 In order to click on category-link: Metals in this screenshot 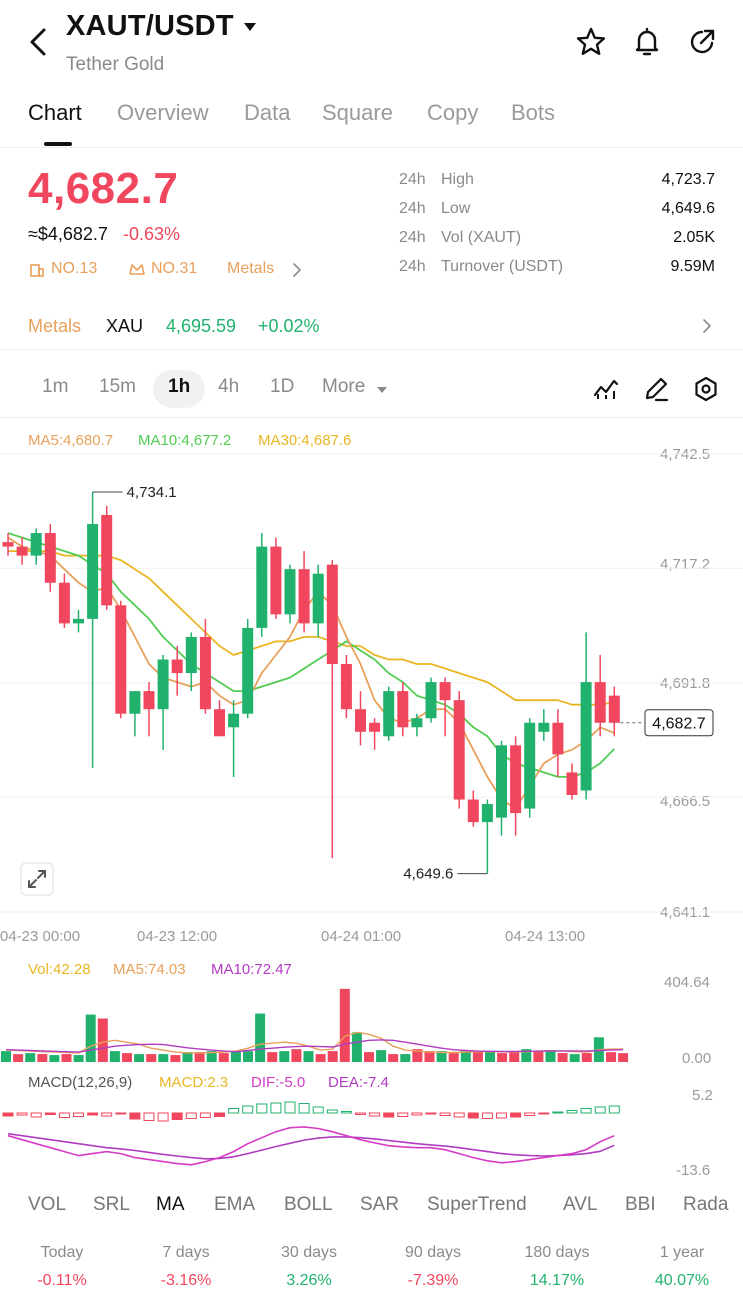, I will do `click(251, 268)`.